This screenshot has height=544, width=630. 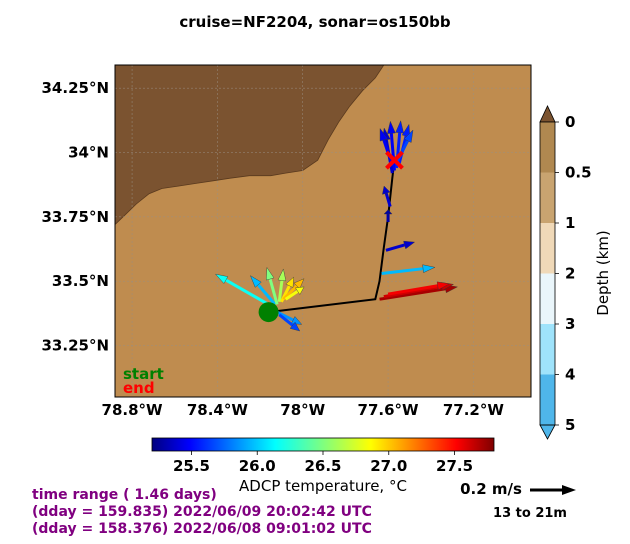 I want to click on coastline, so click(x=250, y=145).